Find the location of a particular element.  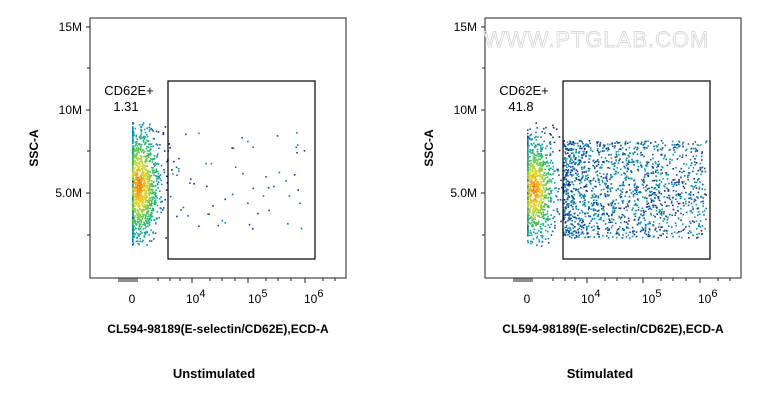

x-tick-label: 104 is located at coordinates (590, 297).